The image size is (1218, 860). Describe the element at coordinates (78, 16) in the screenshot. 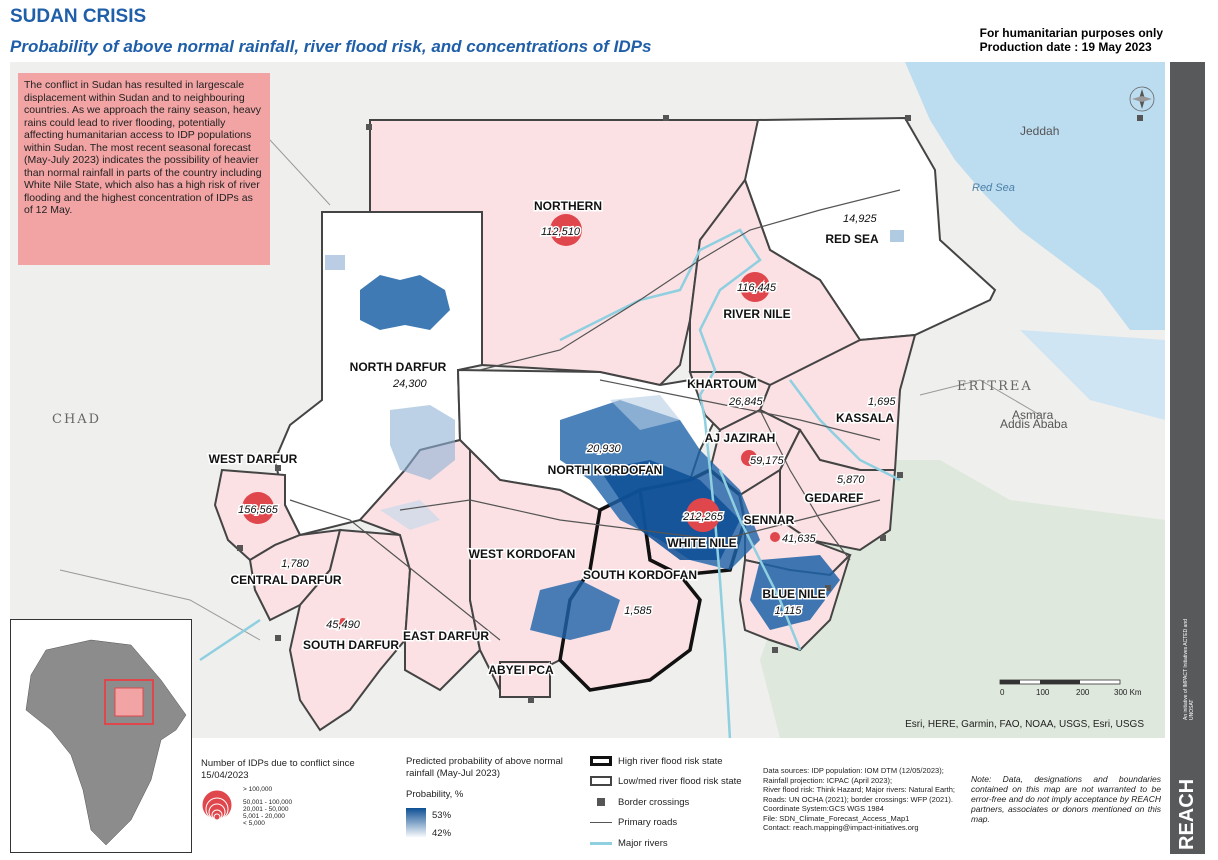

I see `map-title: SUDAN CRISIS` at that location.